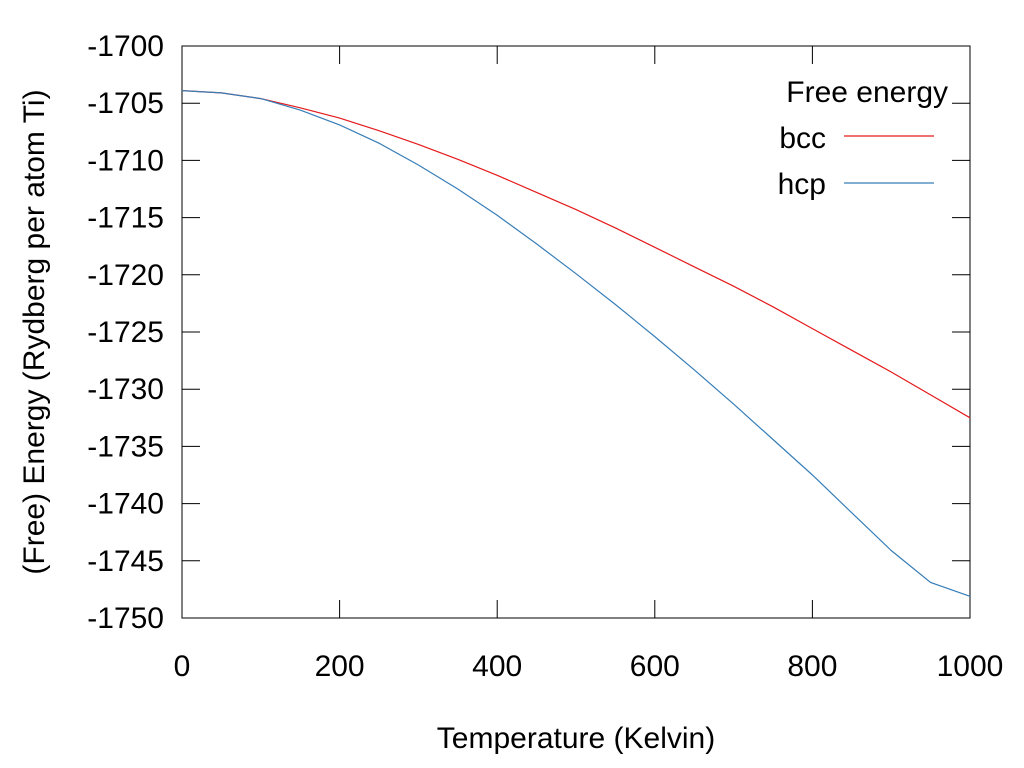  I want to click on y-tick-label: -1720, so click(125, 275).